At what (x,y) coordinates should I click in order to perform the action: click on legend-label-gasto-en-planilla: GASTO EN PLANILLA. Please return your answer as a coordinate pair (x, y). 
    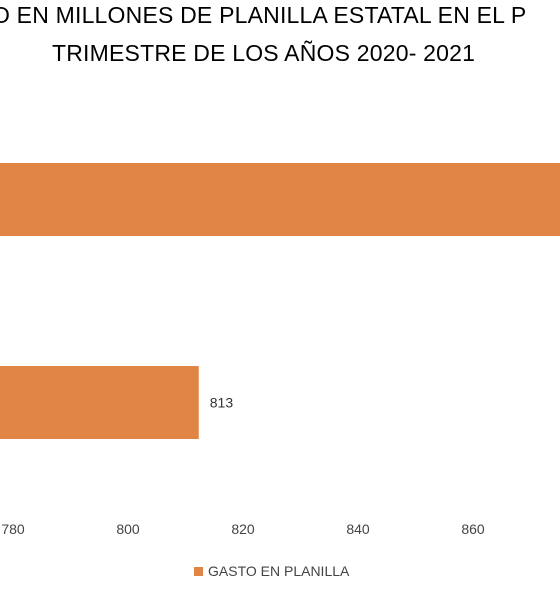
    Looking at the image, I should click on (279, 571).